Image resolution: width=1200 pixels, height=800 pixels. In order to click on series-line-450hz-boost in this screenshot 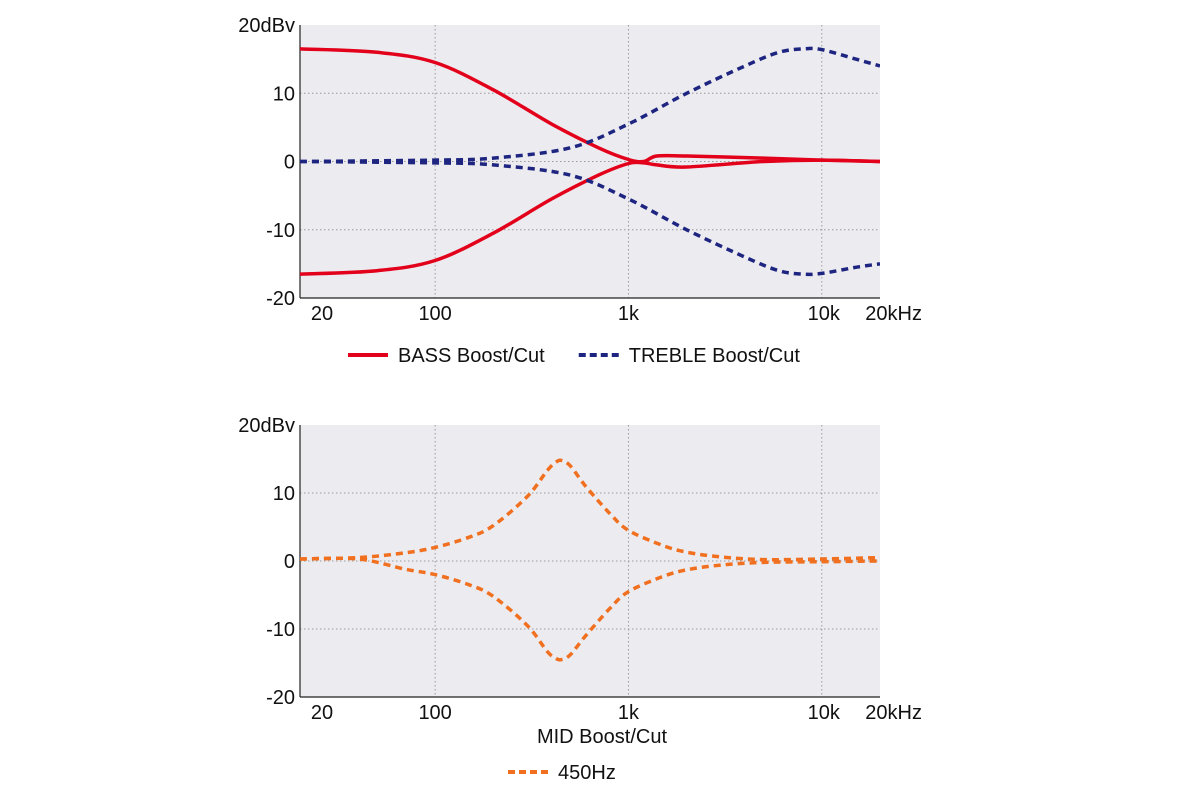, I will do `click(590, 510)`.